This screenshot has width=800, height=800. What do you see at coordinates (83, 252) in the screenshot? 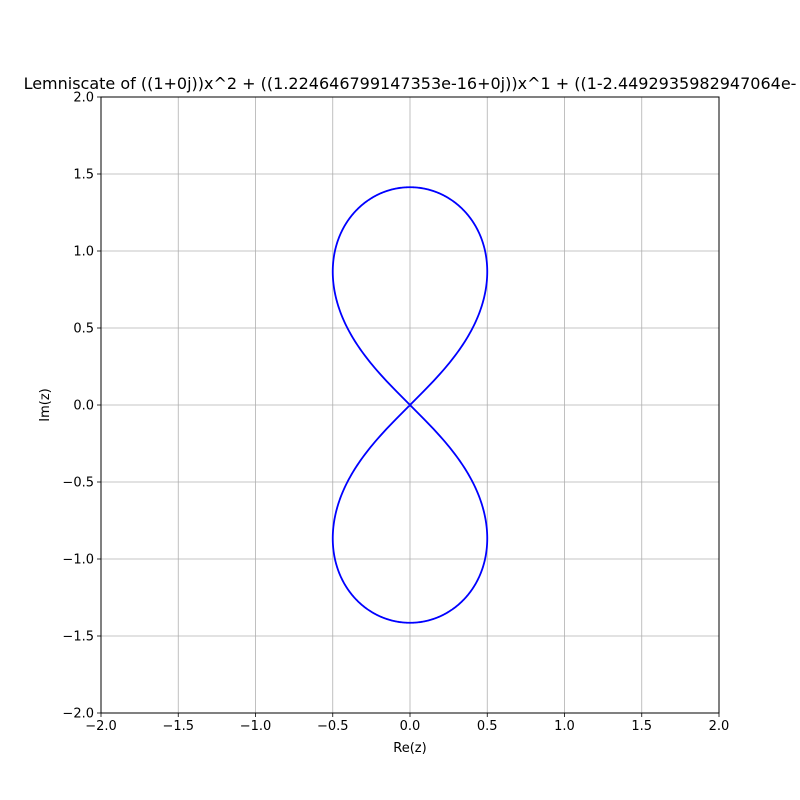
I see `y-tick-label: 1.0` at bounding box center [83, 252].